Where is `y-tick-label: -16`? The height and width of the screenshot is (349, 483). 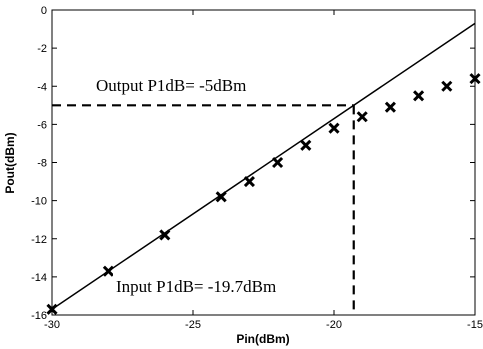
y-tick-label: -16 is located at coordinates (39, 316).